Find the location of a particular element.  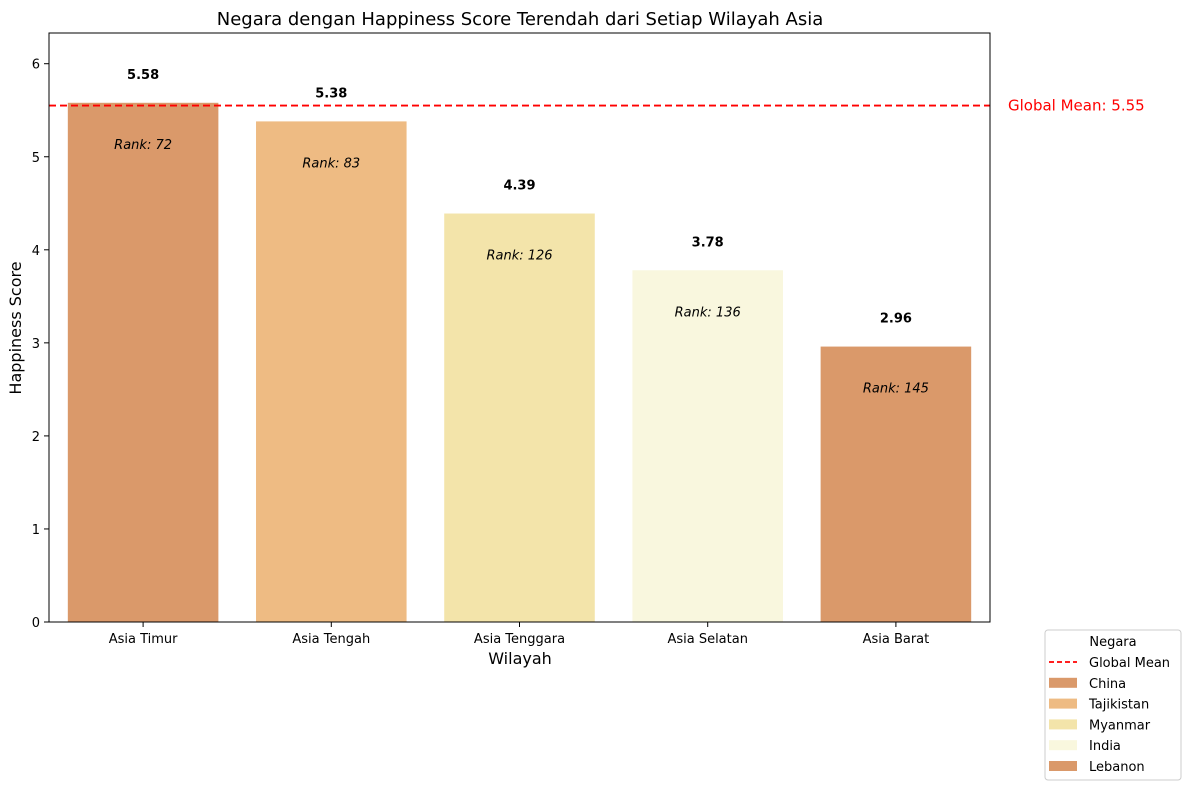

global-mean-line: Global Mean: 5.55 is located at coordinates (597, 106).